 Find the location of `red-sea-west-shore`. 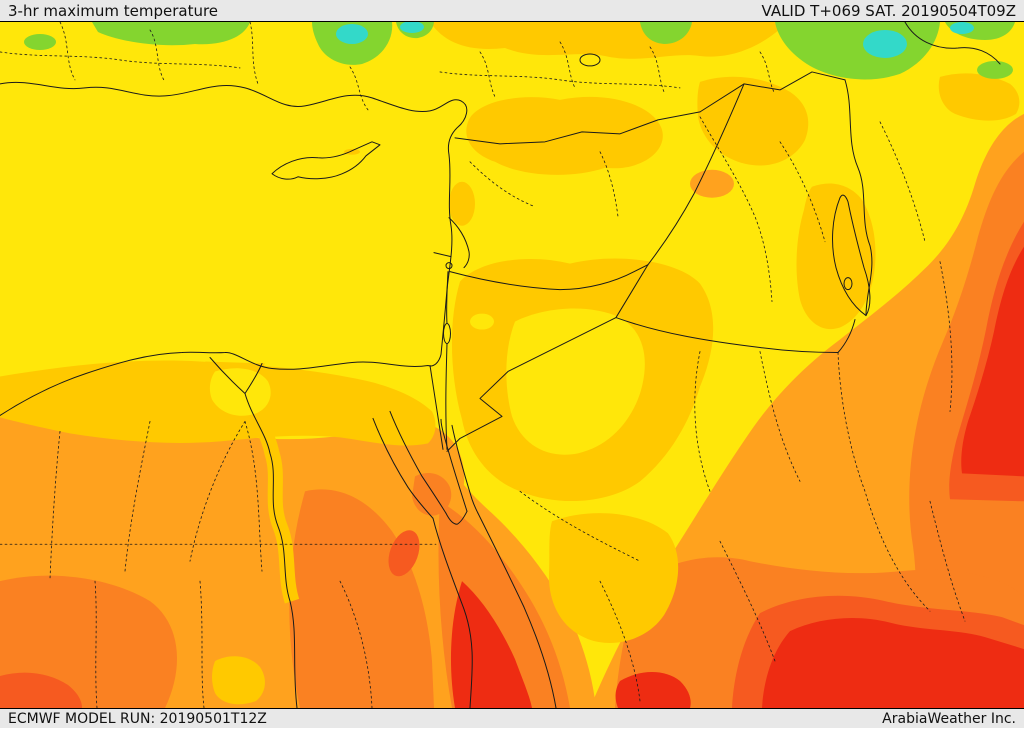

red-sea-west-shore is located at coordinates (452, 612).